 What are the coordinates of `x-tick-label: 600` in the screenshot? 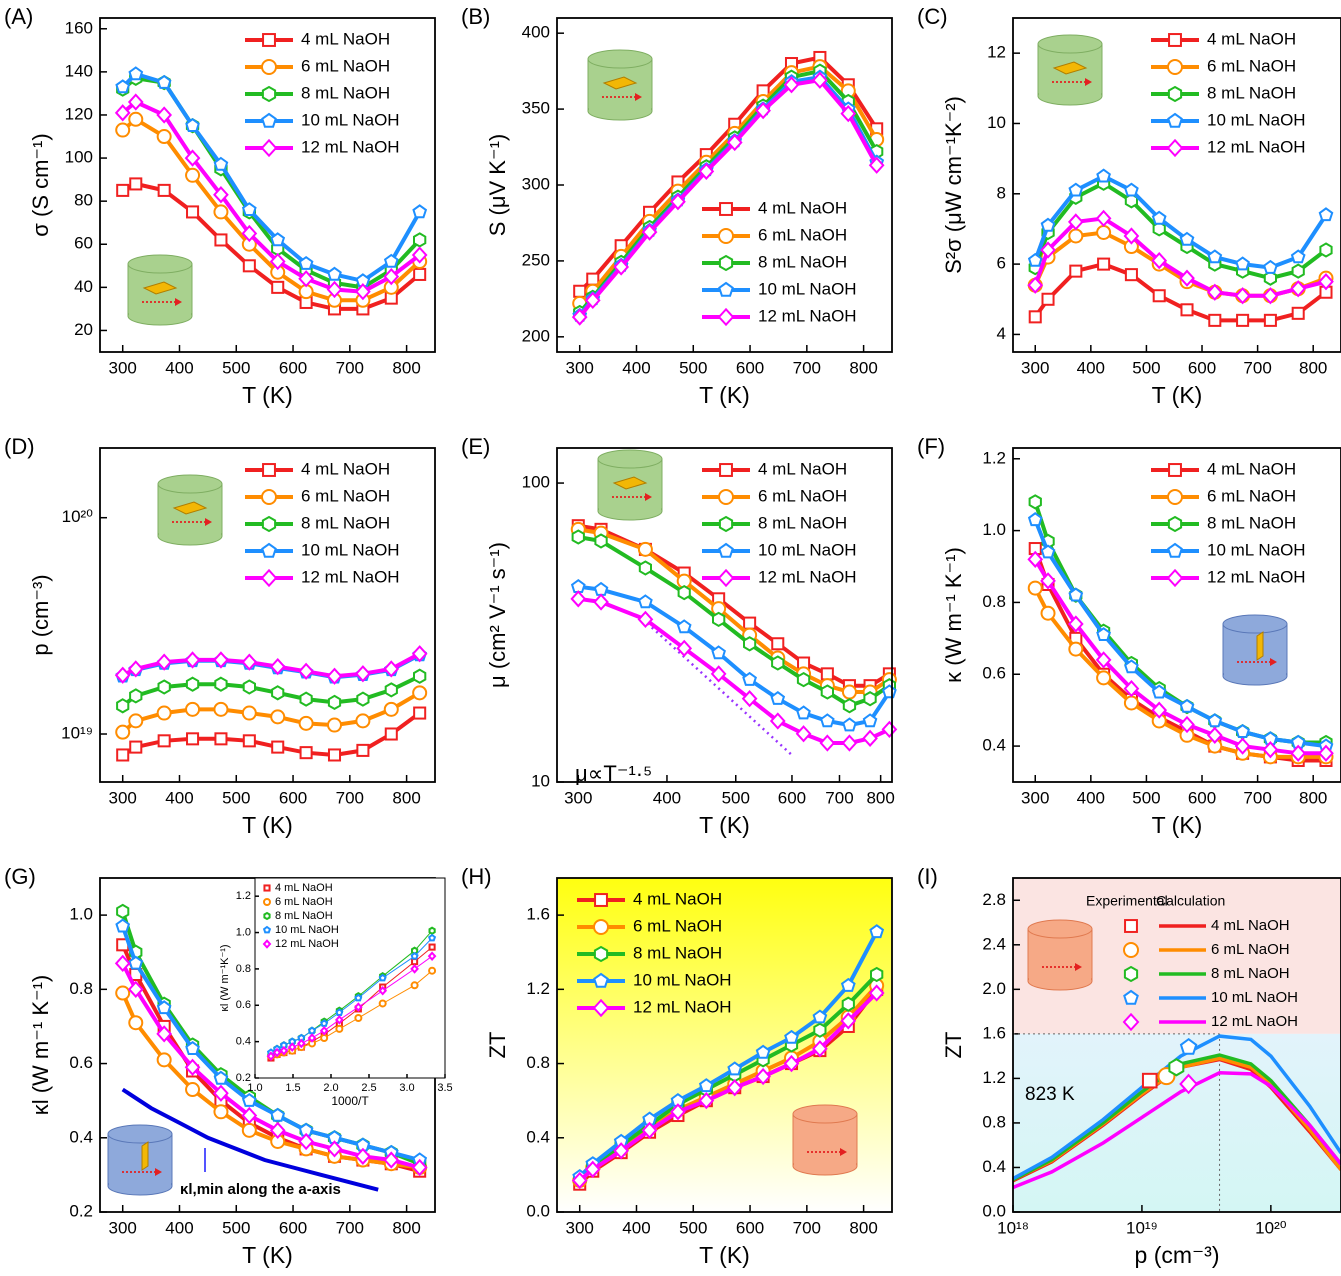 It's located at (293, 367).